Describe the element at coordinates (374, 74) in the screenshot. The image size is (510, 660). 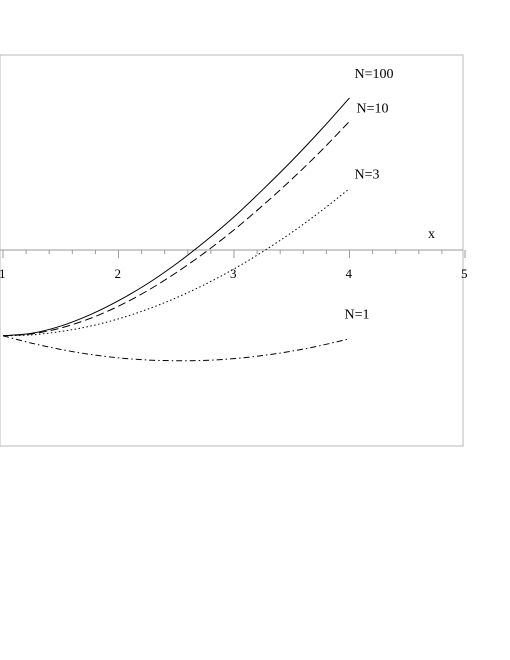
I see `series-label: N=100` at that location.